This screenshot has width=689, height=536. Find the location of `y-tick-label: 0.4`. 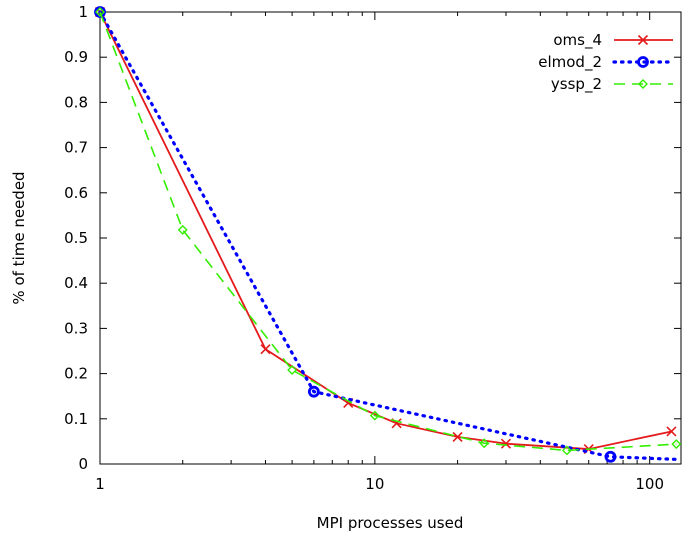

y-tick-label: 0.4 is located at coordinates (76, 283).